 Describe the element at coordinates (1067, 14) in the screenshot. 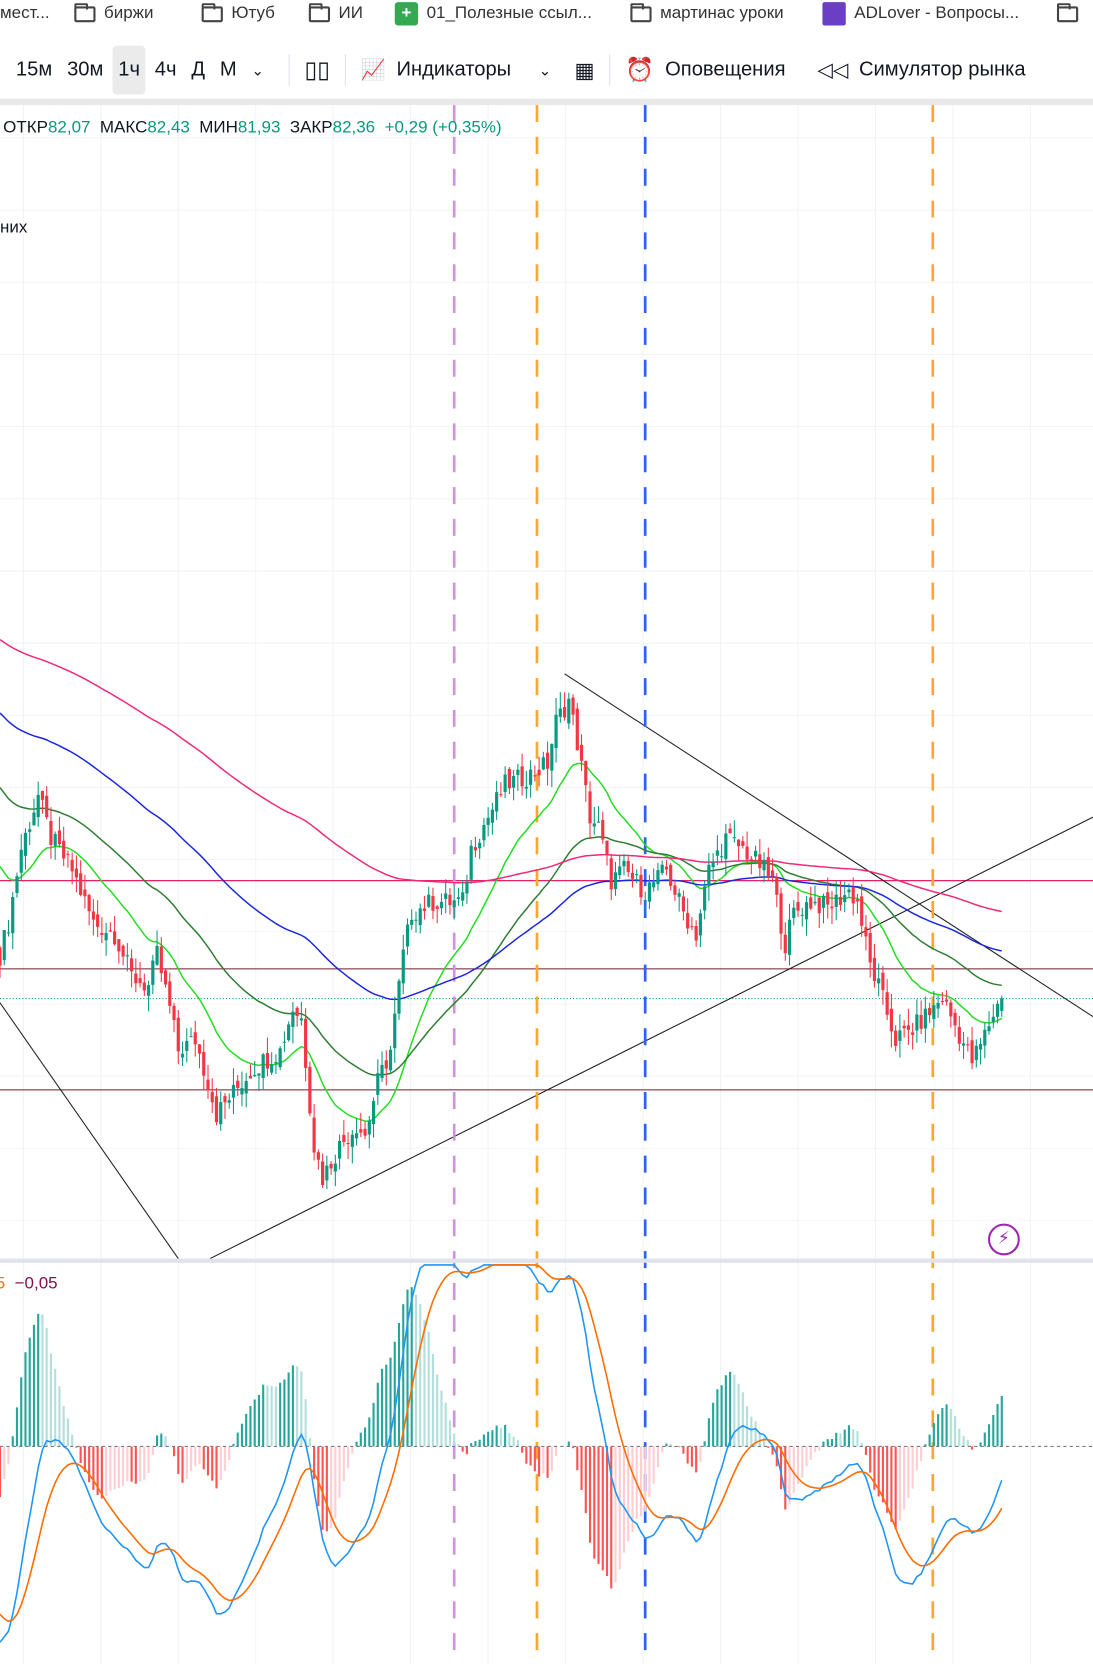

I see `bookmark-folder` at that location.